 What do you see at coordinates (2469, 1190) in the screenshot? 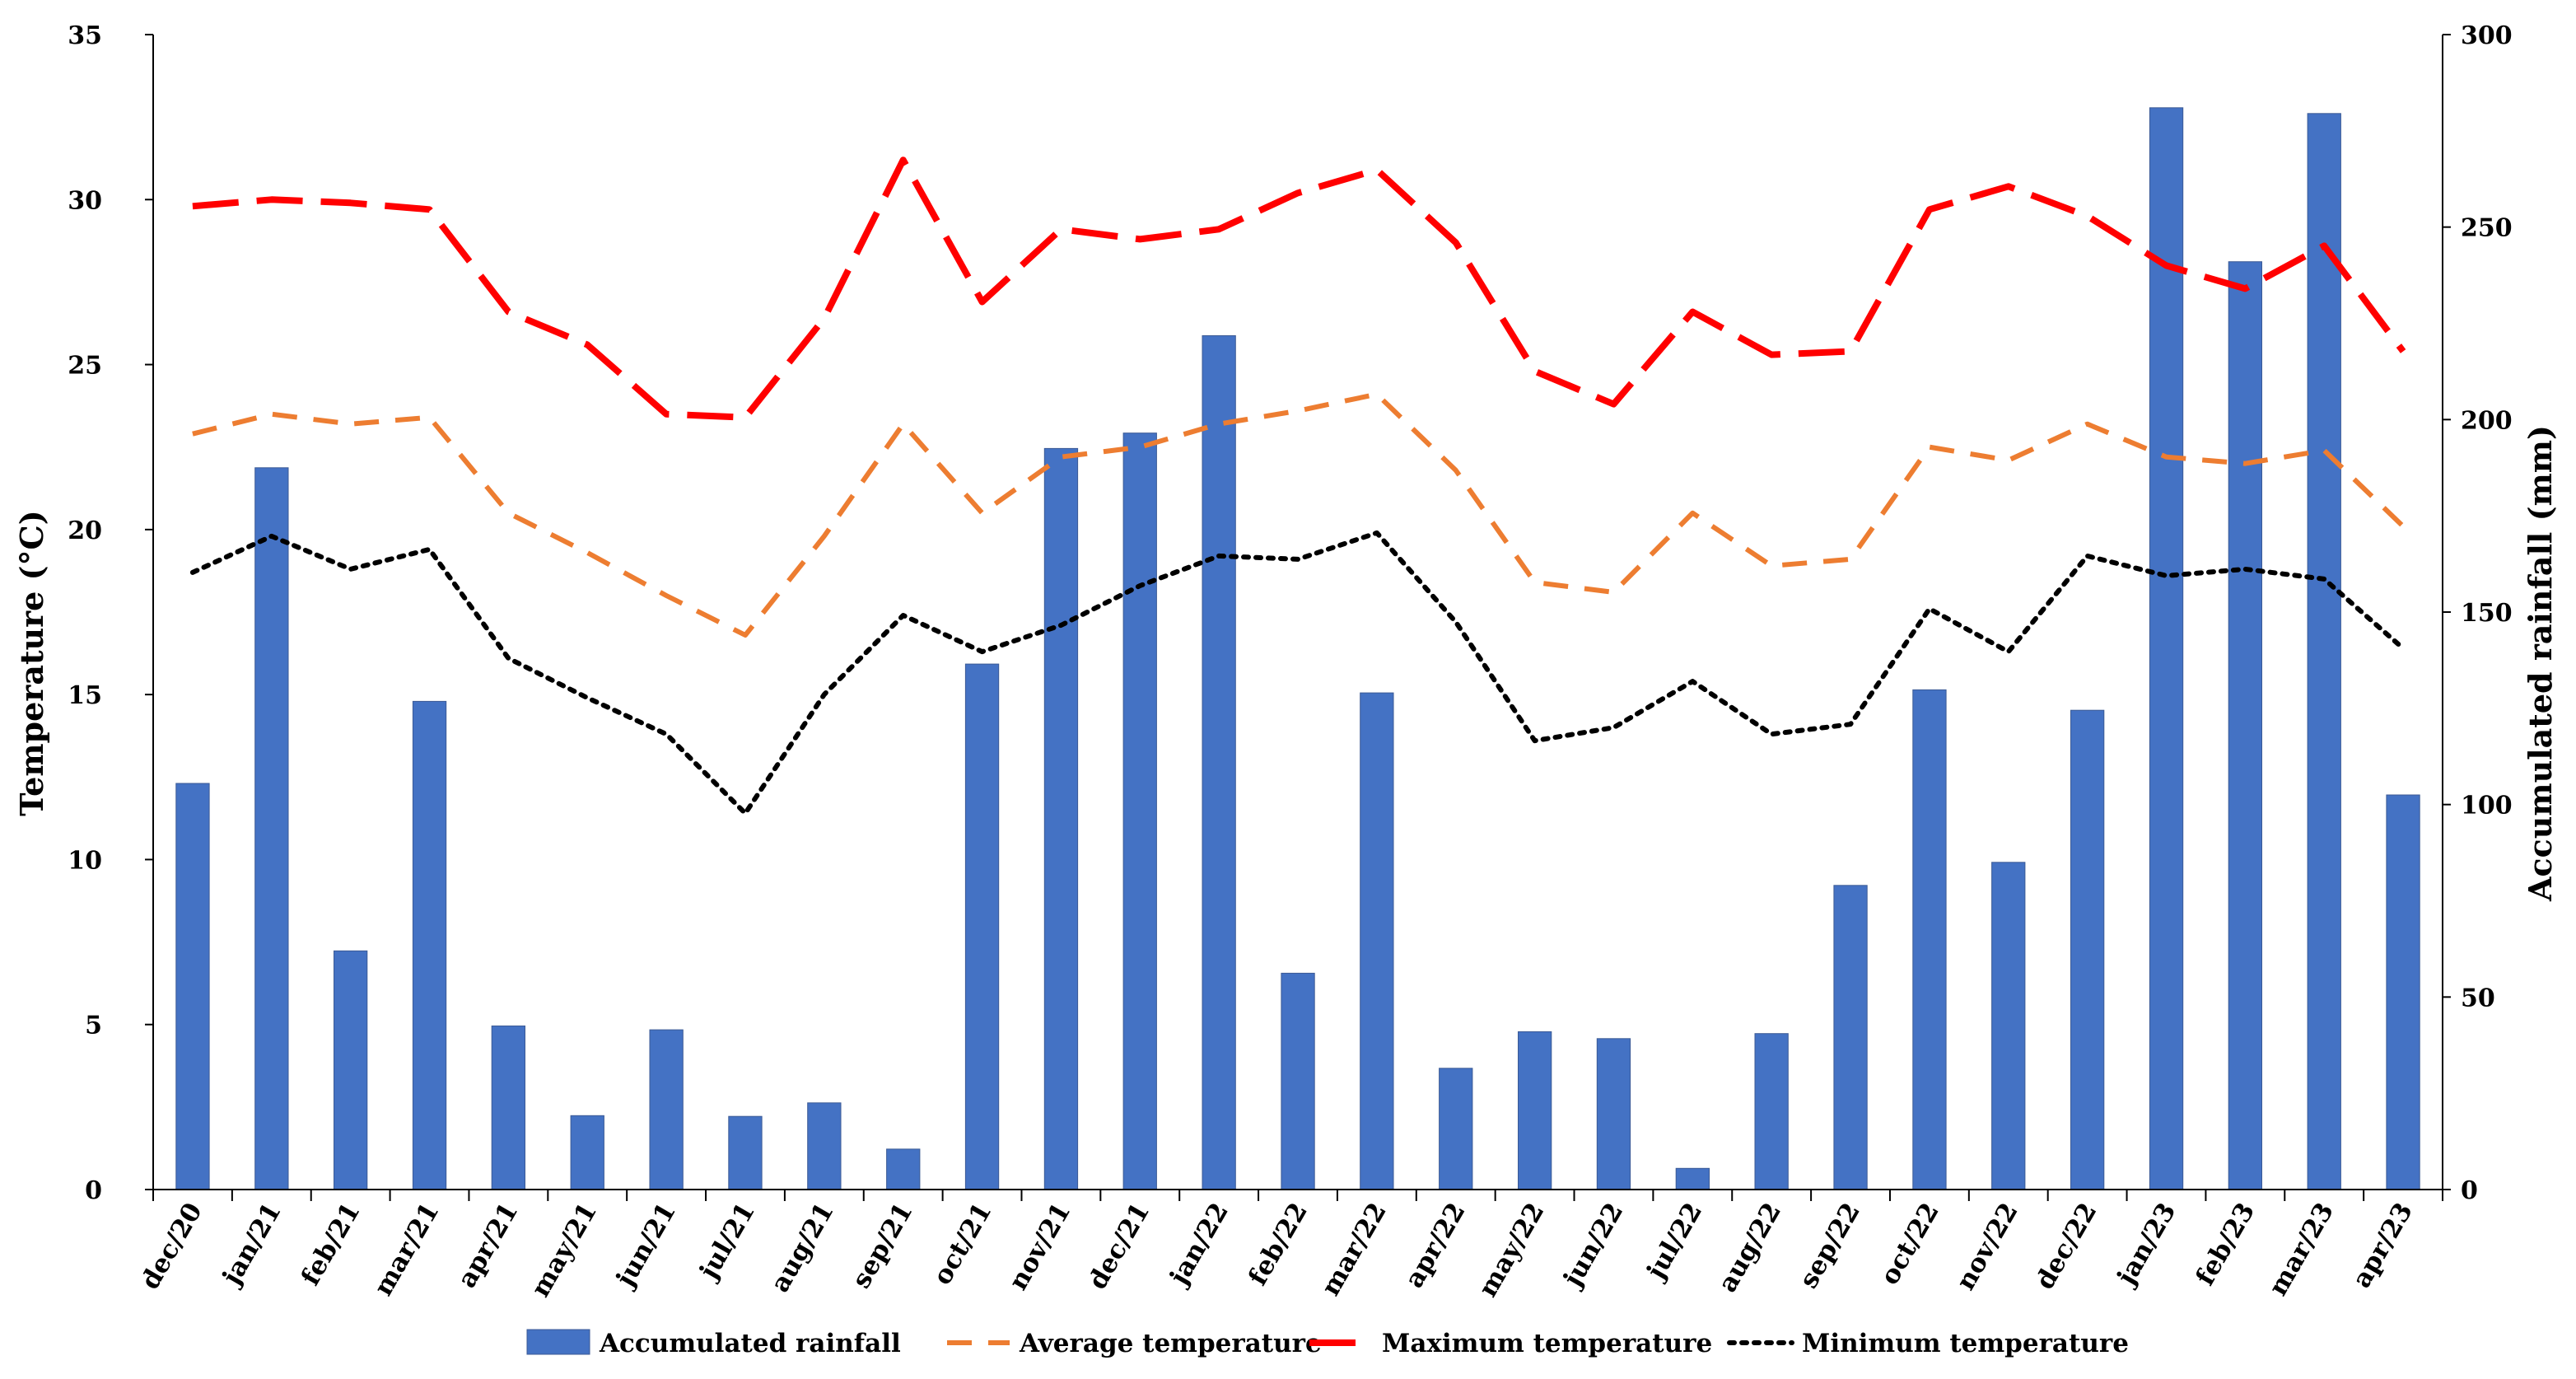
I see `right-tick-label: 0` at bounding box center [2469, 1190].